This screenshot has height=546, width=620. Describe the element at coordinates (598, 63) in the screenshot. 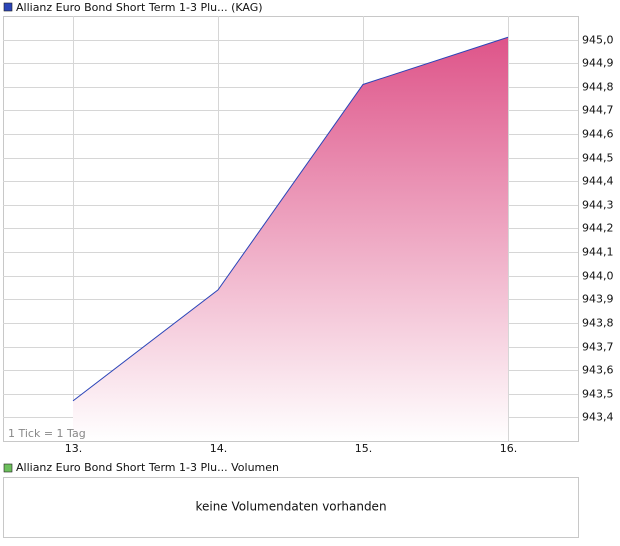

I see `y-tick-label: 944,9` at that location.